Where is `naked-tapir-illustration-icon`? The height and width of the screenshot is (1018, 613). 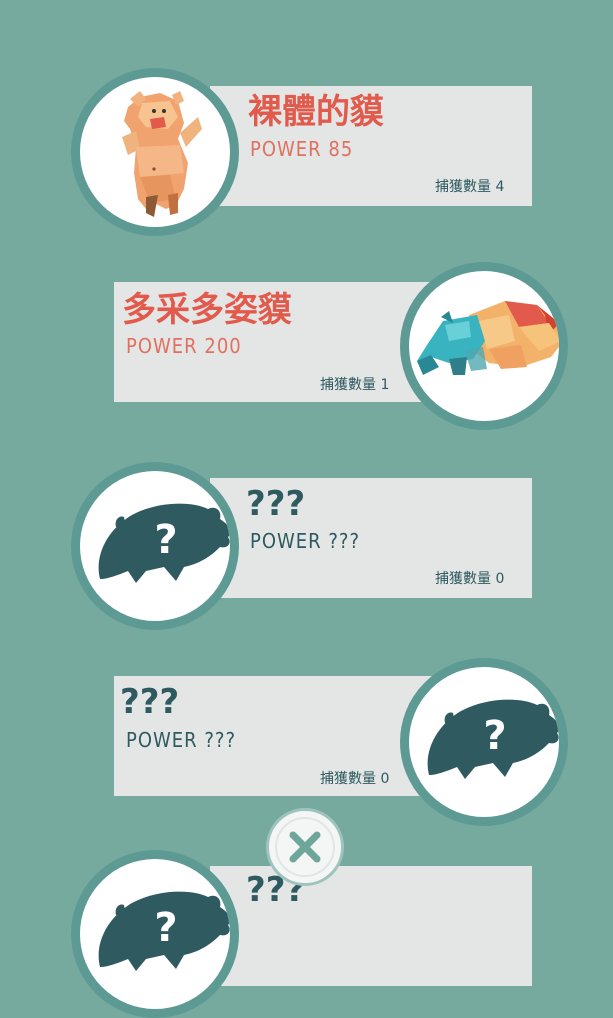 naked-tapir-illustration-icon is located at coordinates (162, 154).